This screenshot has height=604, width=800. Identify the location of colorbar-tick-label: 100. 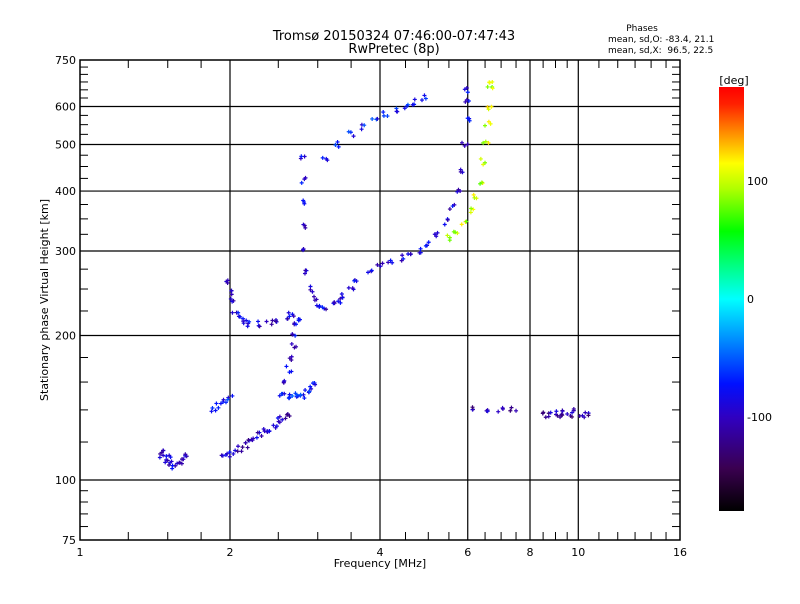
(757, 181).